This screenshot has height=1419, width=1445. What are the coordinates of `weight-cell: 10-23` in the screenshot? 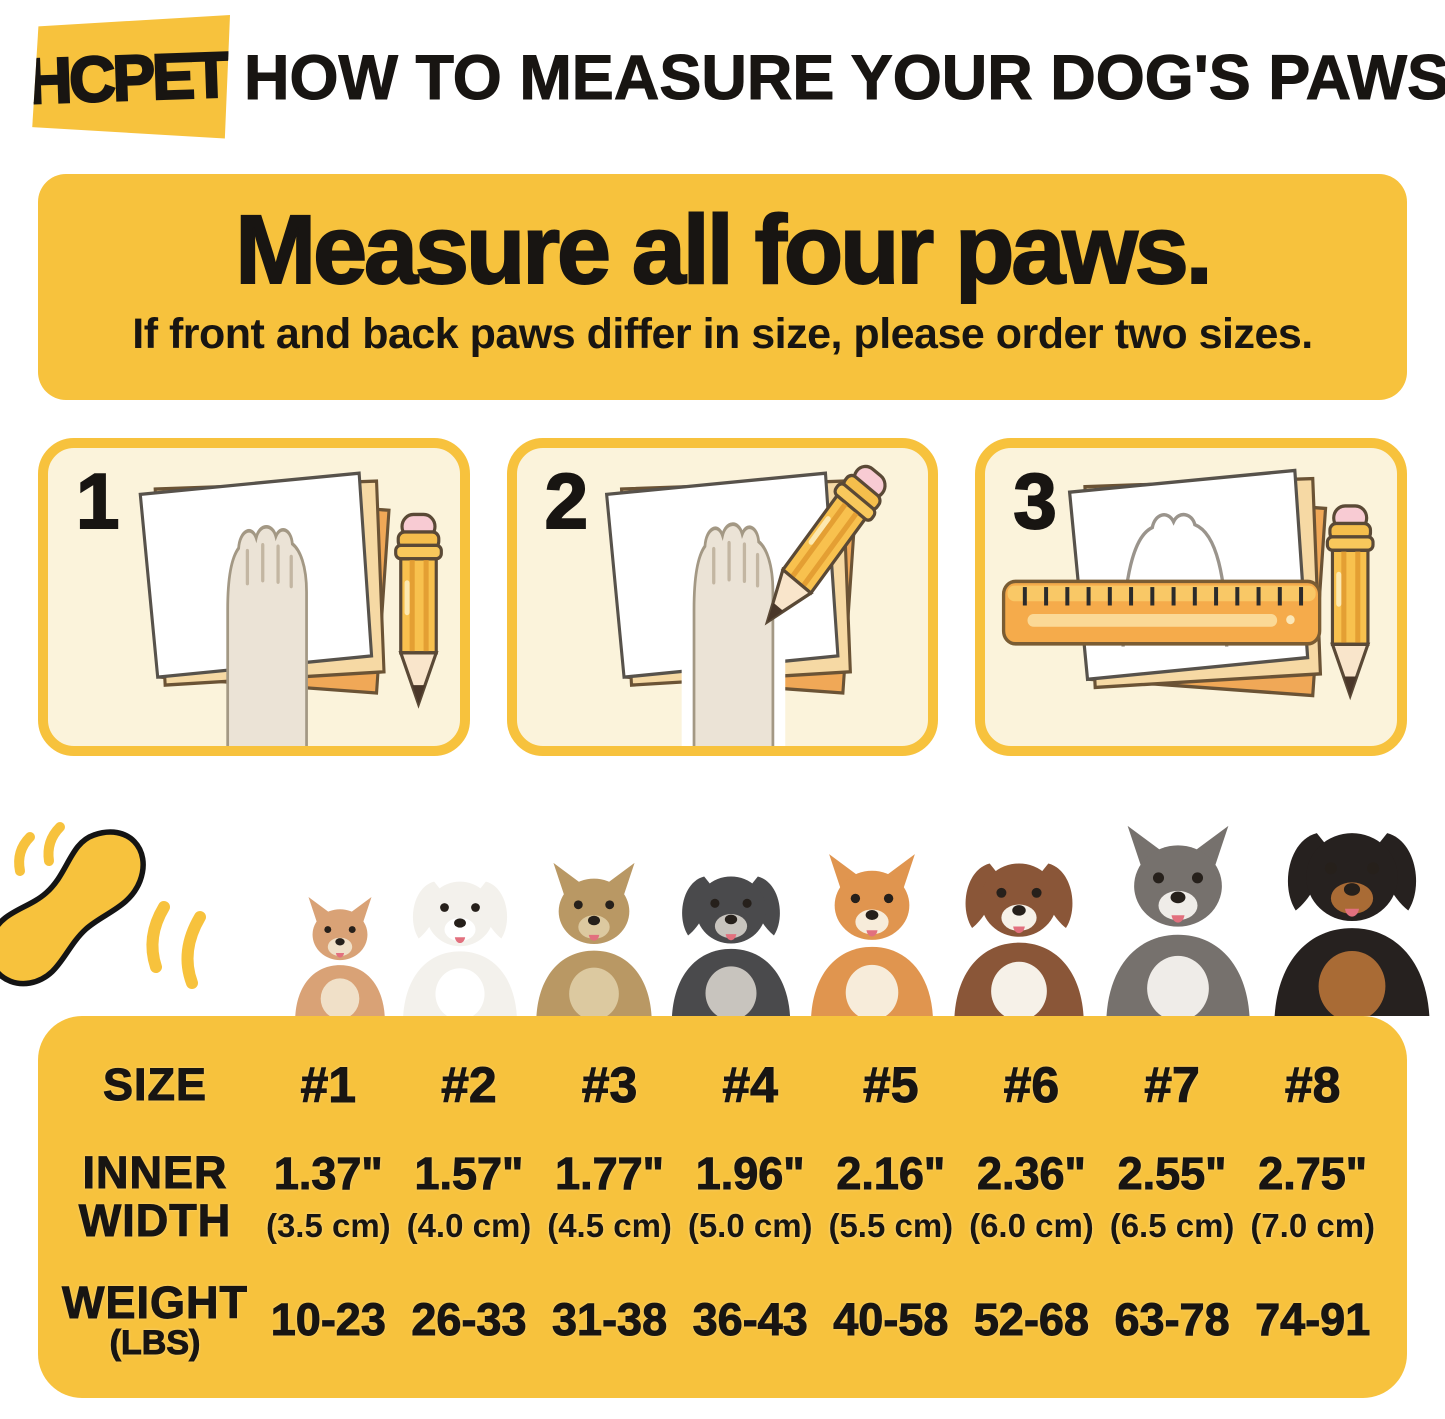 It's located at (328, 1320).